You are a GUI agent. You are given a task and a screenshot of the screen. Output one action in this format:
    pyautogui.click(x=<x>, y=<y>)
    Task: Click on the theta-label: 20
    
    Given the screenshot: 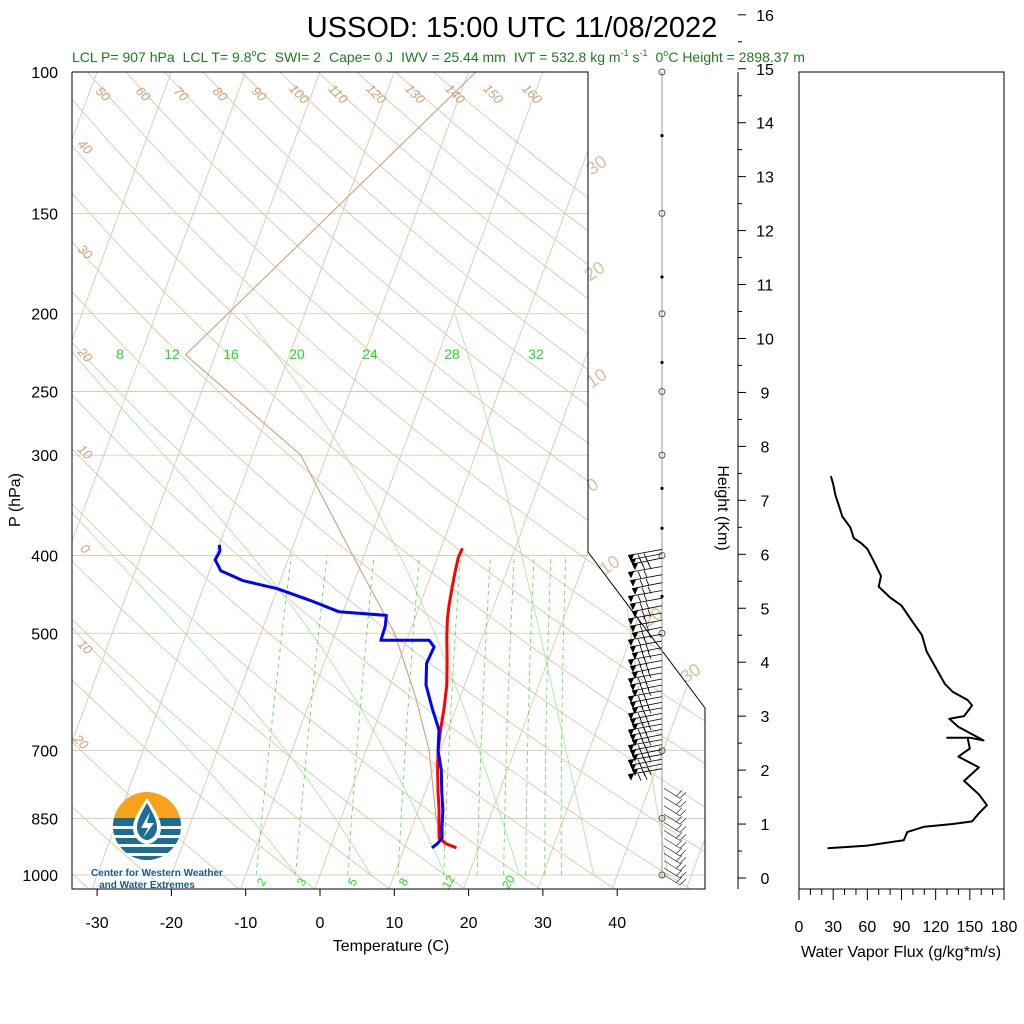 What is the action you would take?
    pyautogui.click(x=595, y=271)
    